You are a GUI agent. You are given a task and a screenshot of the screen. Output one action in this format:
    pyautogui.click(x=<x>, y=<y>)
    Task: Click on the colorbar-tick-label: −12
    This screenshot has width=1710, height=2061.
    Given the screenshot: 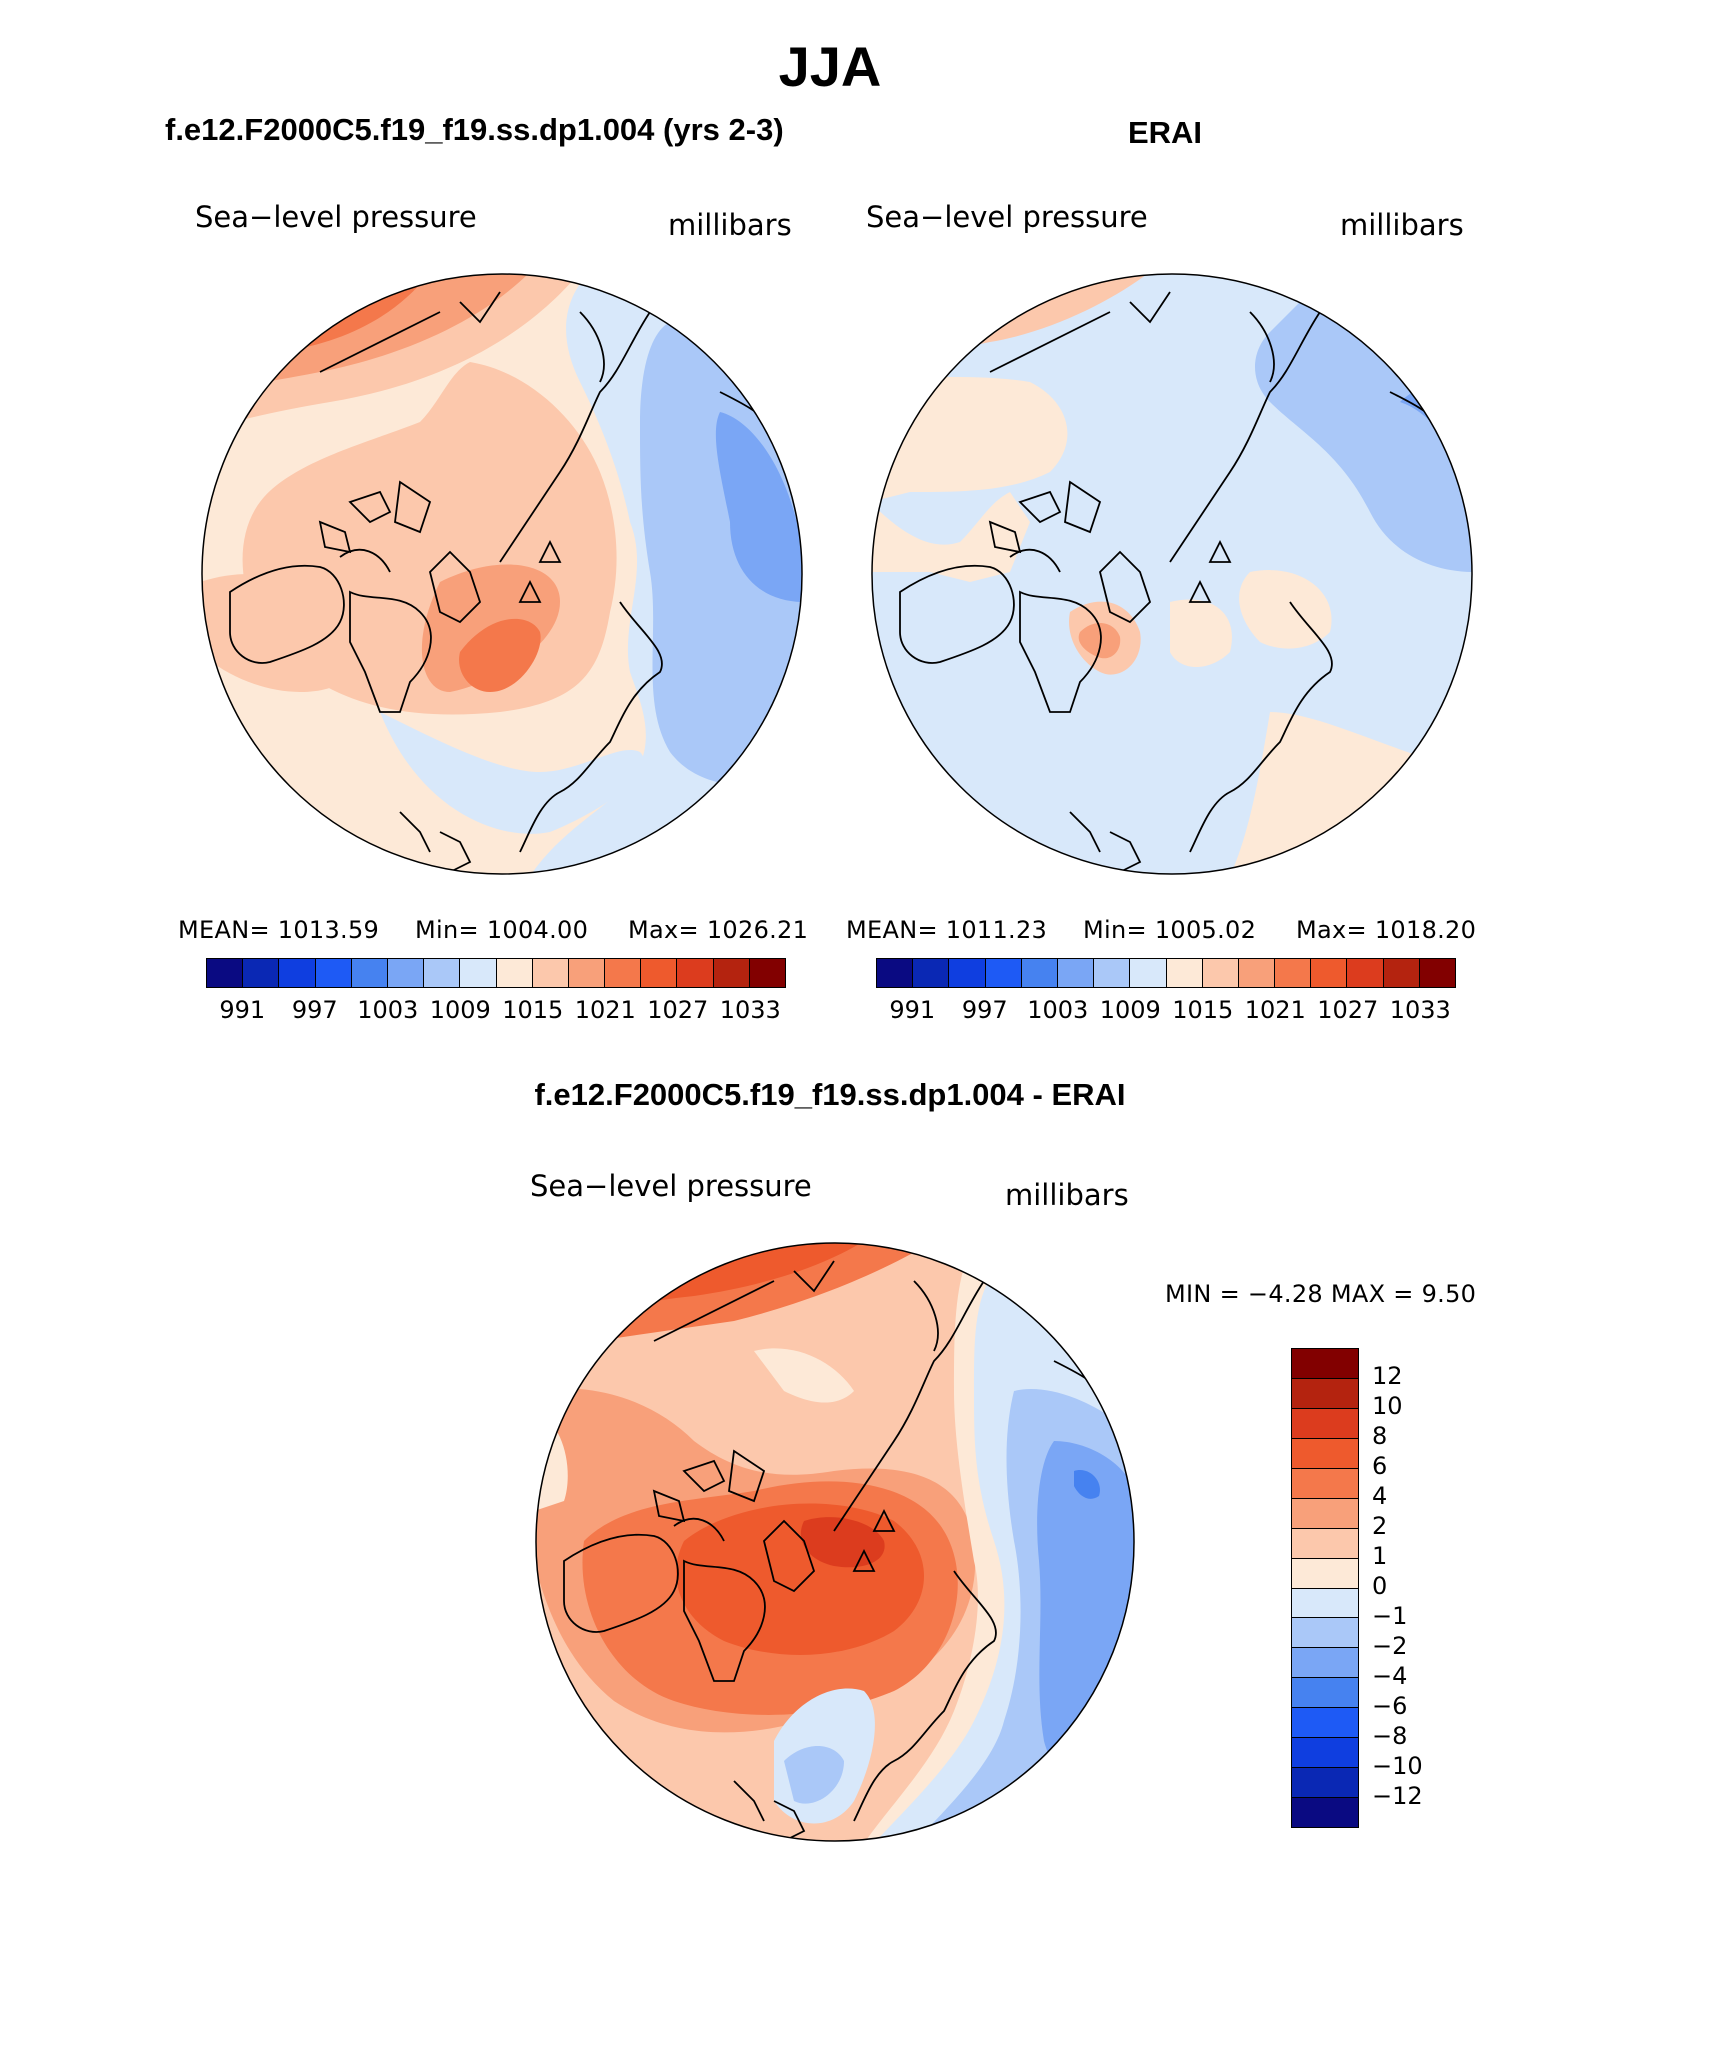 What is the action you would take?
    pyautogui.click(x=1397, y=1796)
    